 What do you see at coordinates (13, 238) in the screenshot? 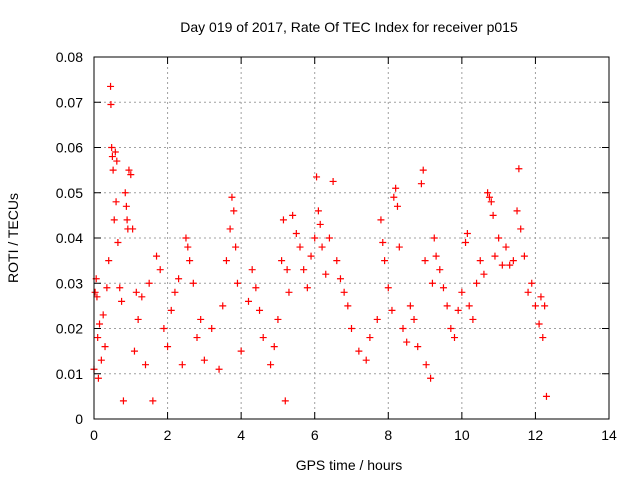
I see `y-axis-label: ROTI / TECUs` at bounding box center [13, 238].